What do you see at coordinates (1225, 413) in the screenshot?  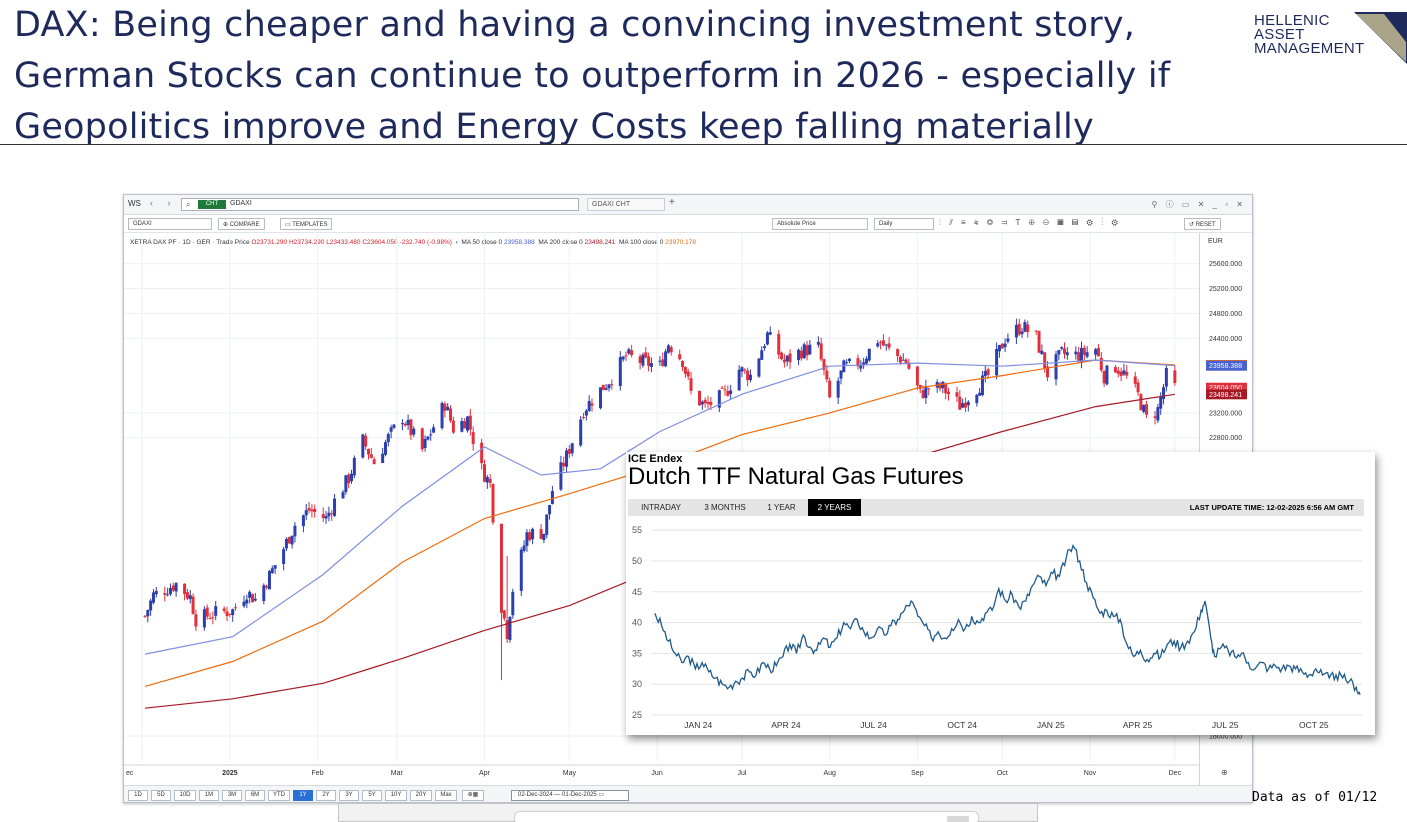 I see `dax-y-tick-label: 23200.000` at bounding box center [1225, 413].